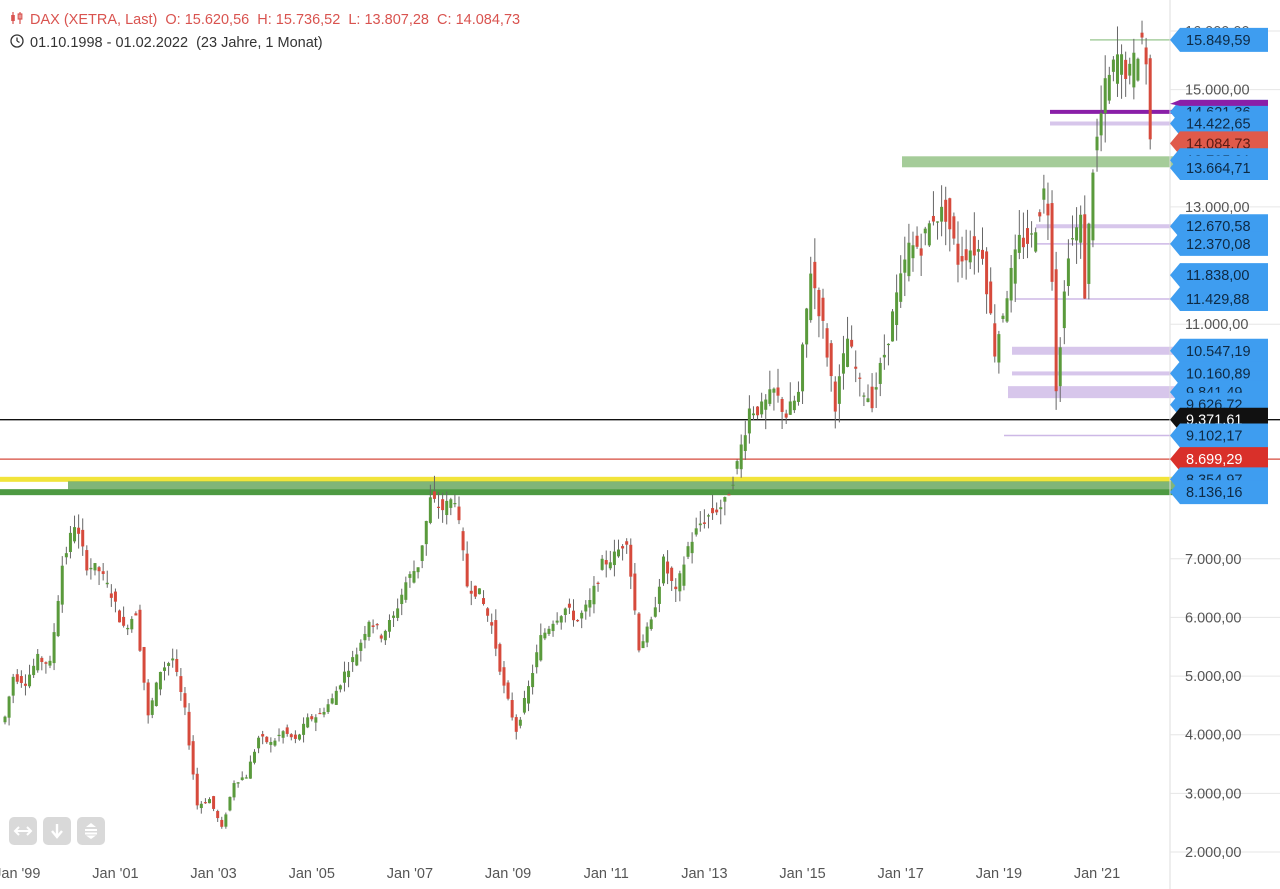  Describe the element at coordinates (1213, 560) in the screenshot. I see `y-tick-label: 7.000,00` at that location.